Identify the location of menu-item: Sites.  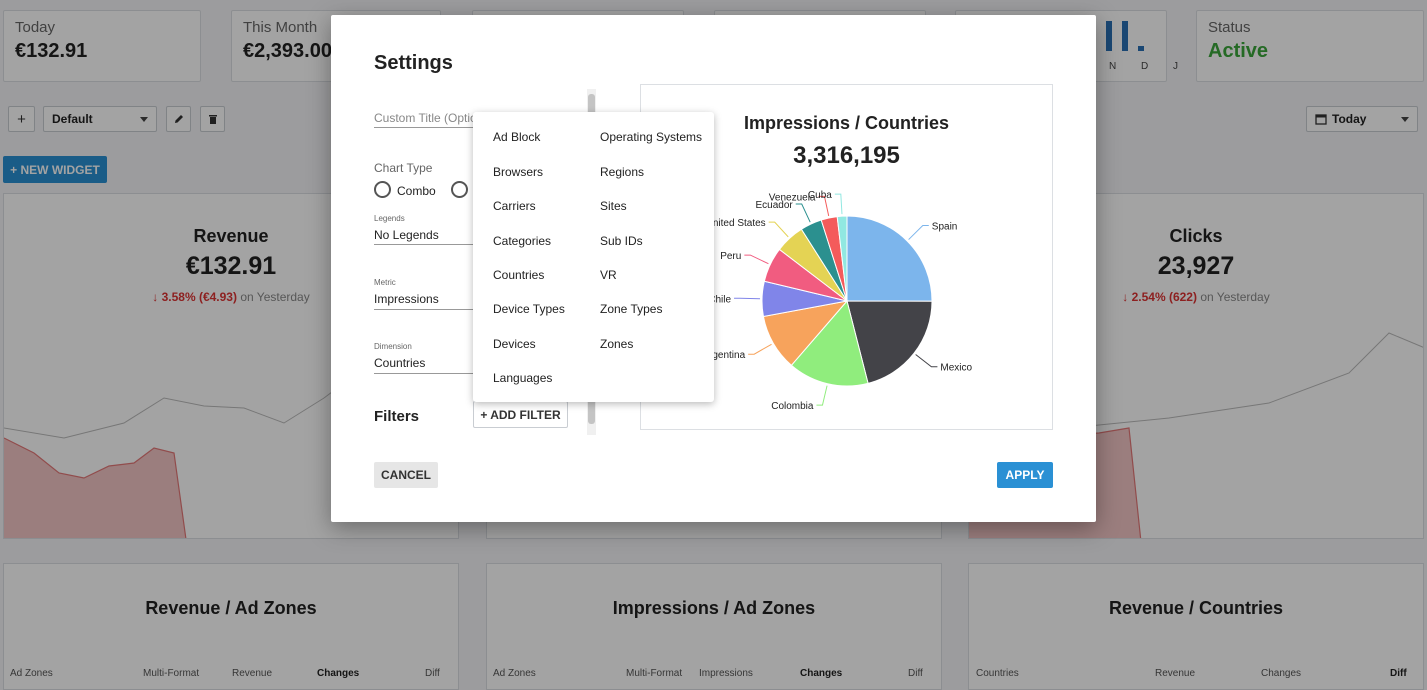
(613, 206).